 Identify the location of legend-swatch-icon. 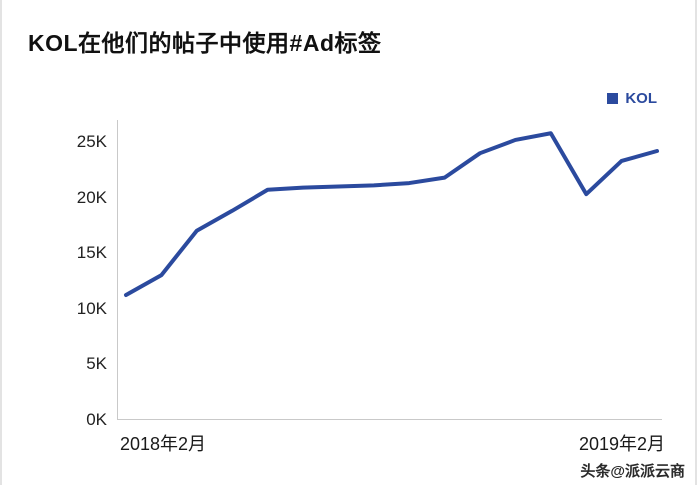
(613, 98).